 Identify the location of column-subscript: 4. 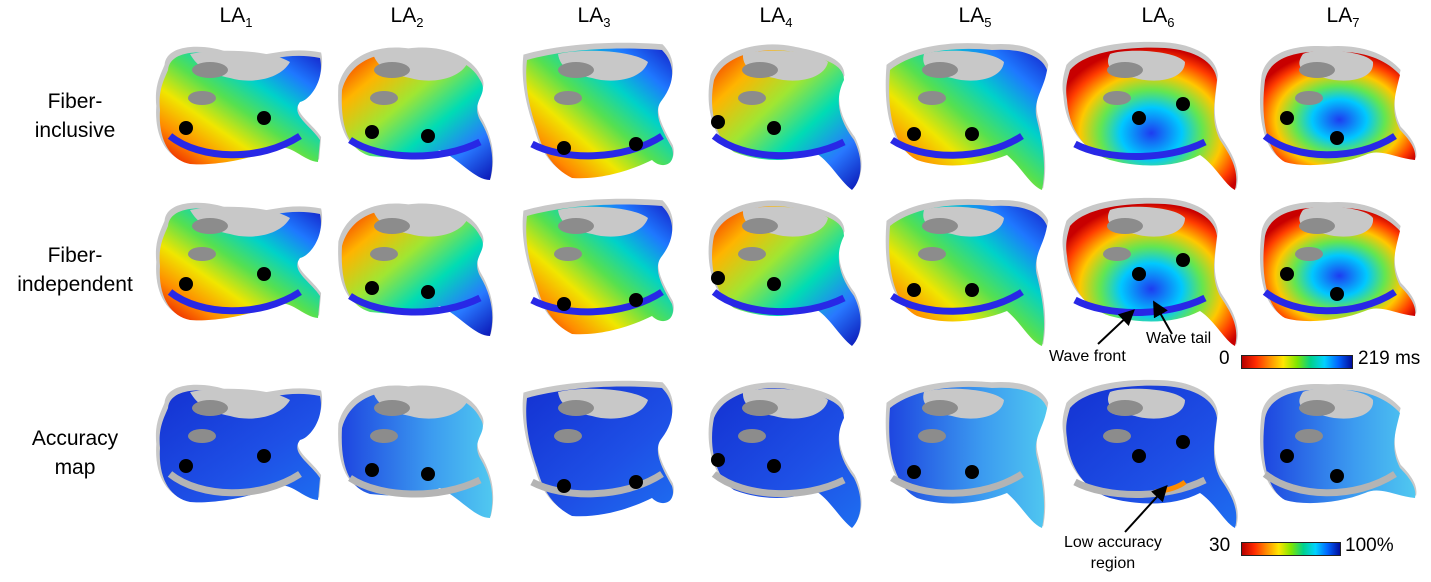
(789, 23).